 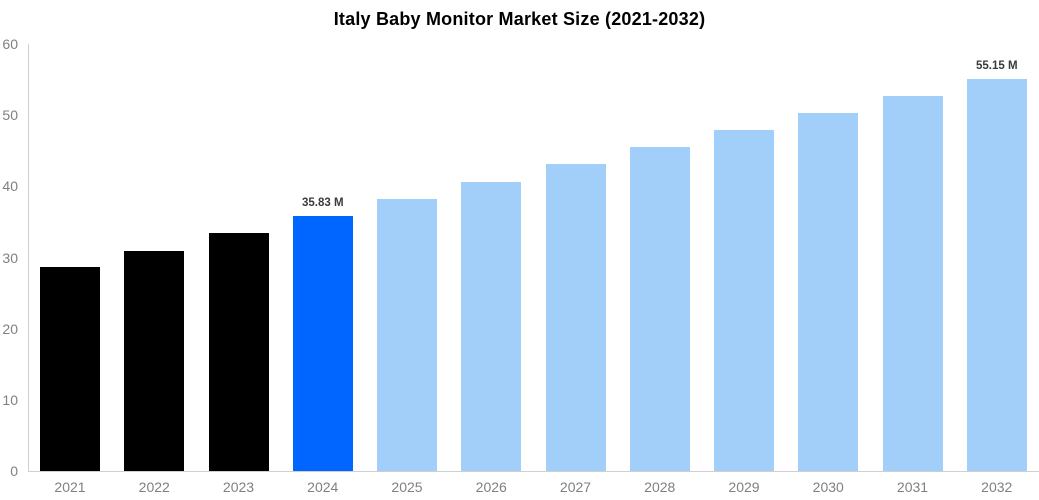 I want to click on x-tick-2026: 2026, so click(x=491, y=487).